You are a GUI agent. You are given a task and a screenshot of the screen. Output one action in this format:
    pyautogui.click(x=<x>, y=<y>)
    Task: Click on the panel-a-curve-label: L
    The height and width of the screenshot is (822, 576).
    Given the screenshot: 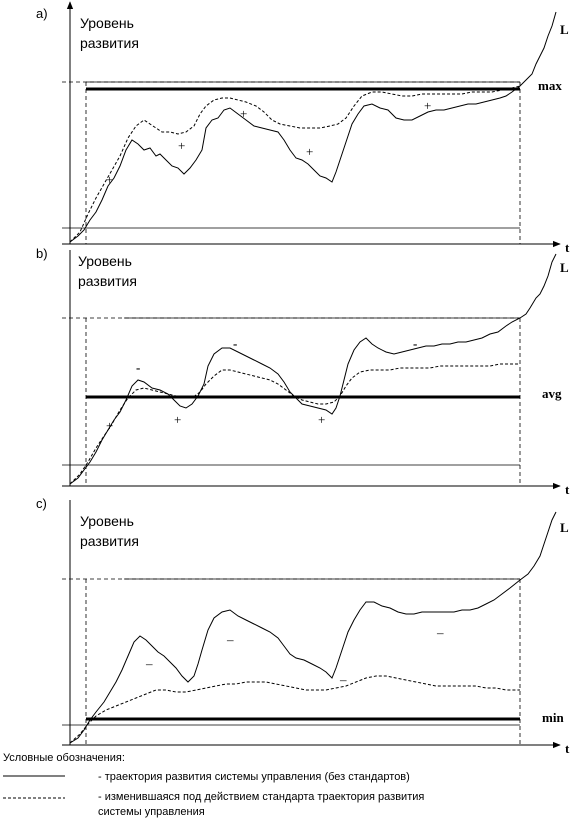 What is the action you would take?
    pyautogui.click(x=564, y=29)
    